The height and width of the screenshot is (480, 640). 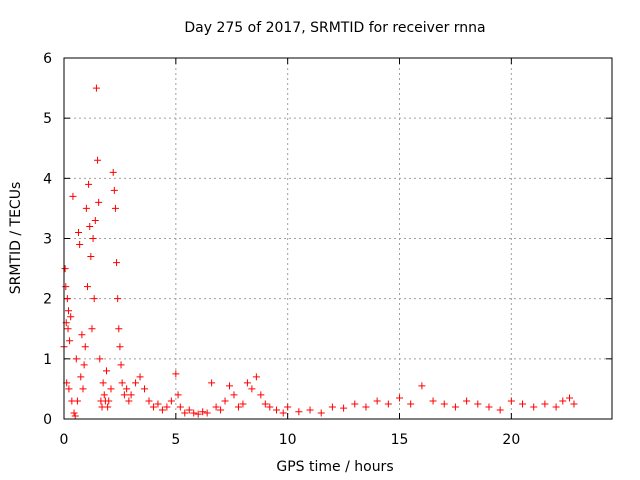 I want to click on y-tick-label: 3, so click(x=47, y=240).